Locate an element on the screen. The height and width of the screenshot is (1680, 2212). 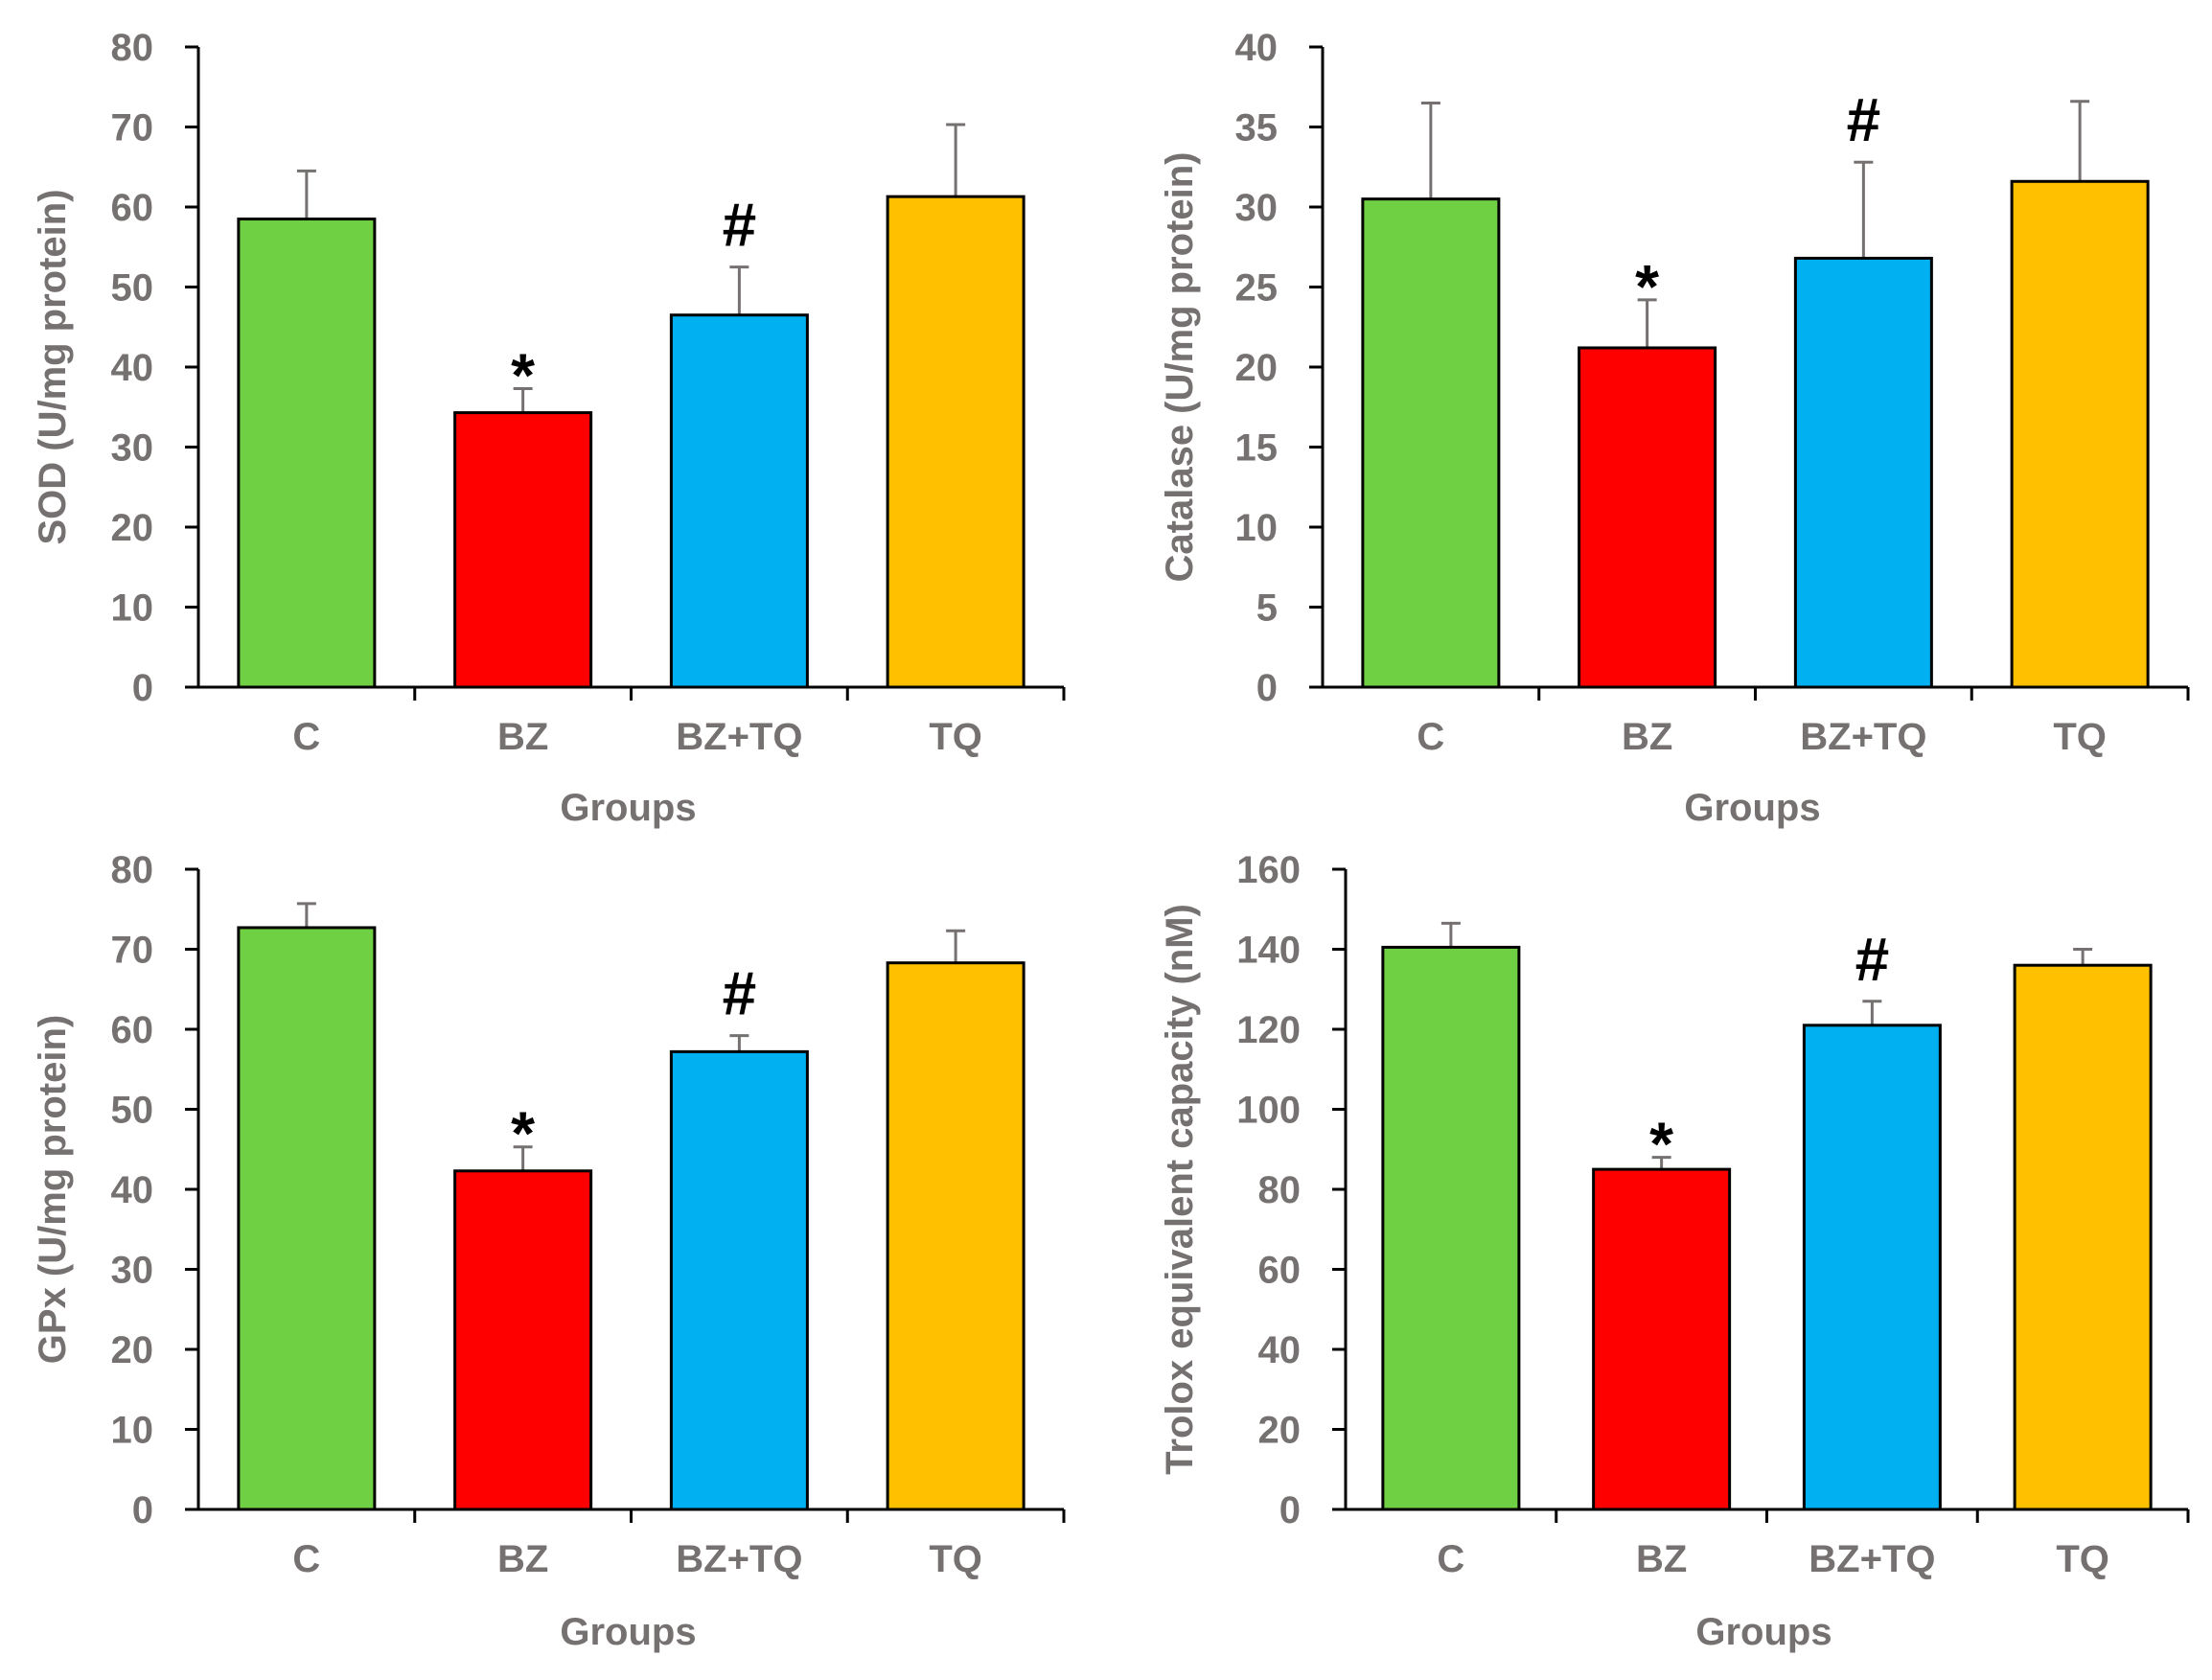
top-left-y-tick-label: 30 is located at coordinates (133, 449).